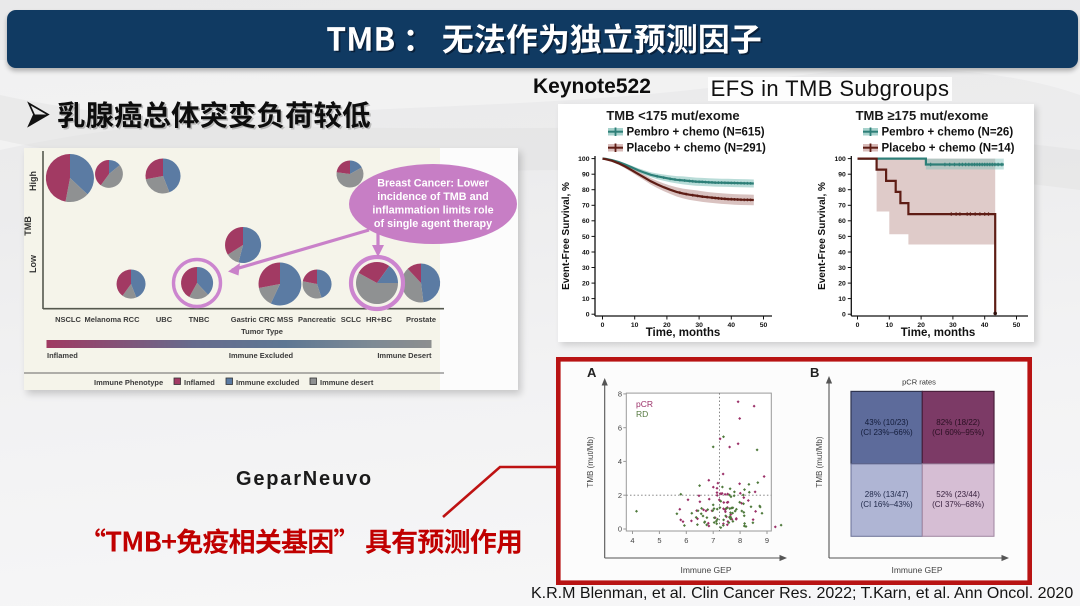 This screenshot has width=1080, height=606. Describe the element at coordinates (814, 372) in the screenshot. I see `svg-text: B` at that location.